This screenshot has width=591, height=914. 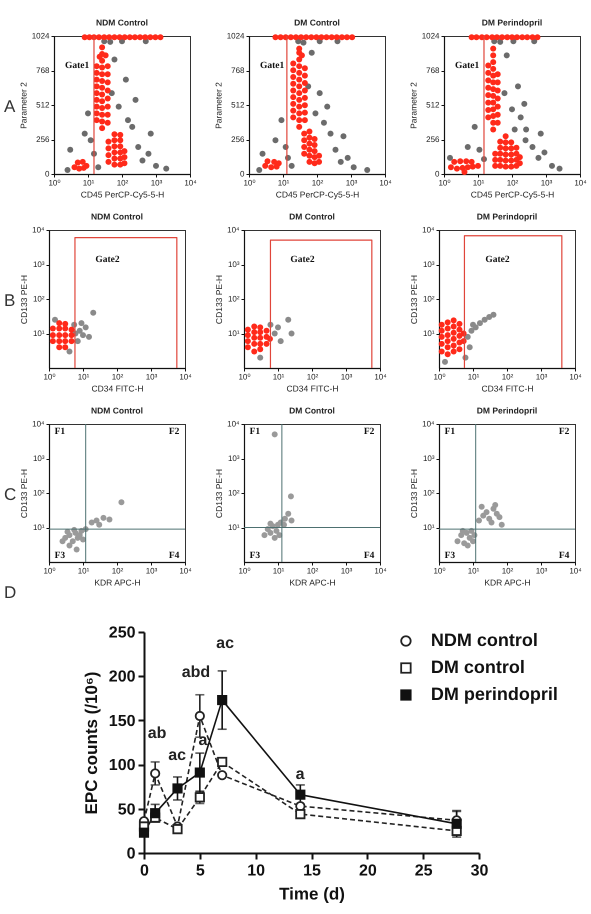 What do you see at coordinates (157, 733) in the screenshot?
I see `annotation: ab` at bounding box center [157, 733].